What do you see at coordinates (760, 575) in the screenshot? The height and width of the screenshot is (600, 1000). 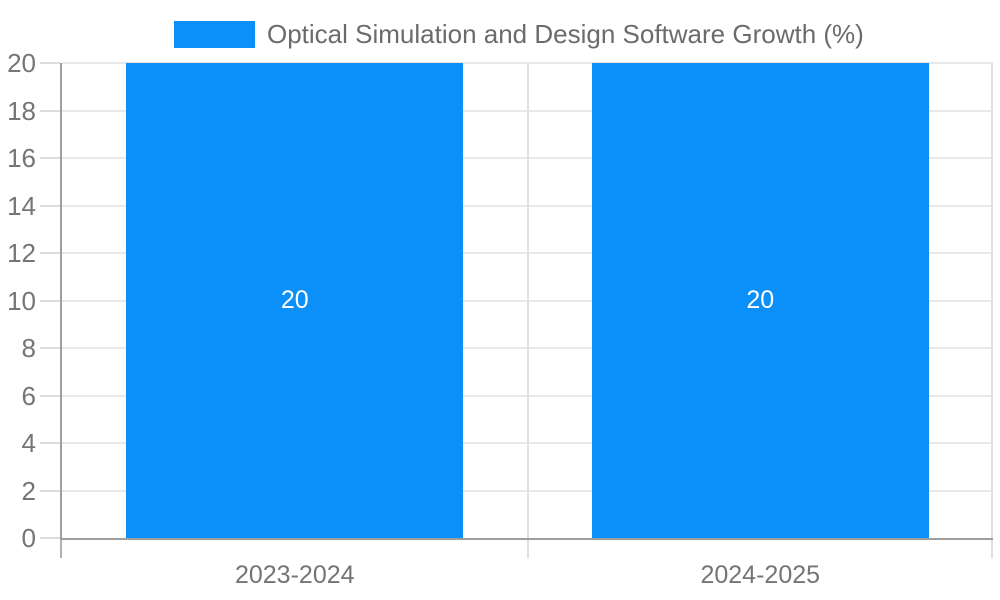 I see `x-axis-category-label: 2024-2025` at bounding box center [760, 575].